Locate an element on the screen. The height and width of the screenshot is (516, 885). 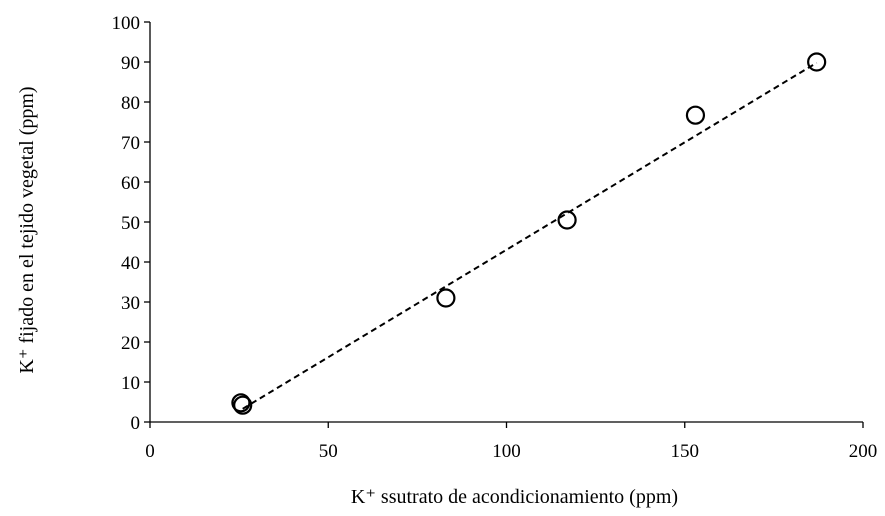
y-tick-label: 60 is located at coordinates (130, 183).